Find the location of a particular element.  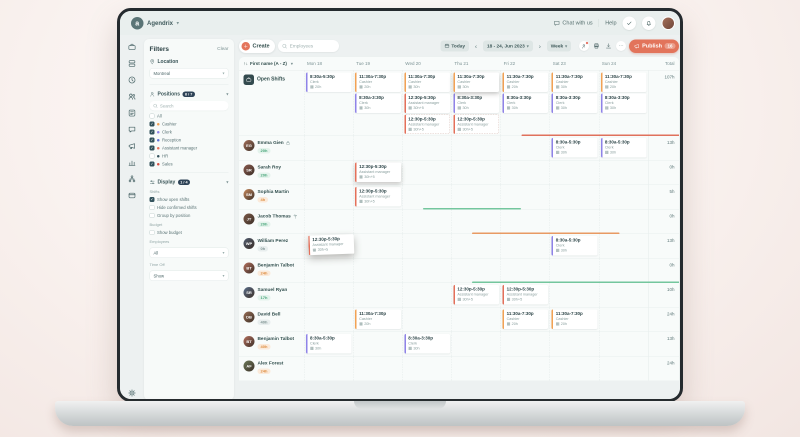

today-button: Today is located at coordinates (455, 46).